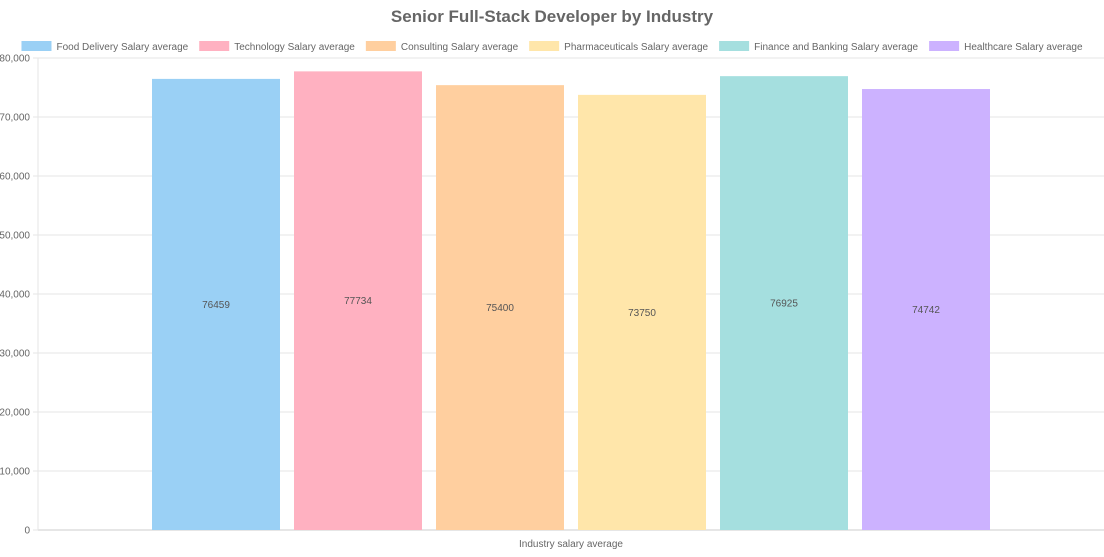  I want to click on legend-item: Technology Salary average, so click(277, 47).